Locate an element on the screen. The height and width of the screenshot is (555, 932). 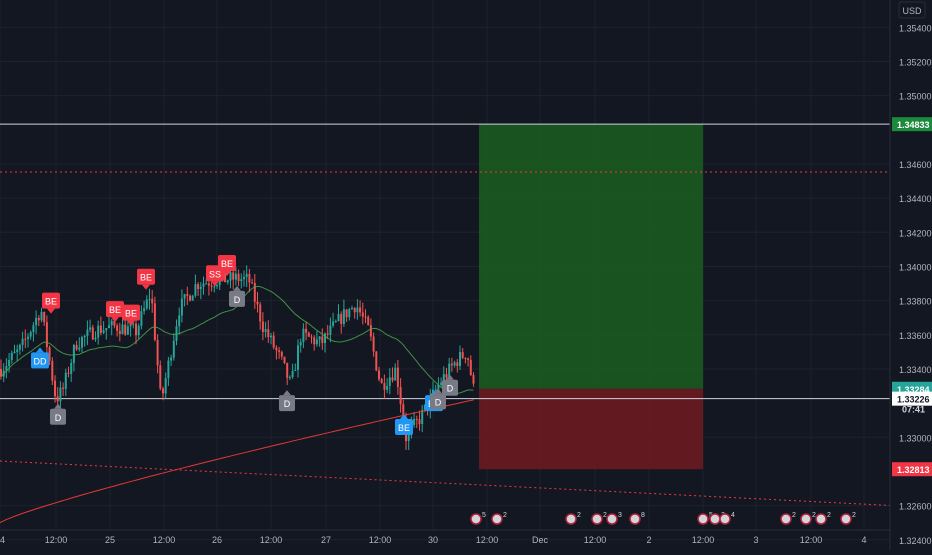
currency-box is located at coordinates (912, 10).